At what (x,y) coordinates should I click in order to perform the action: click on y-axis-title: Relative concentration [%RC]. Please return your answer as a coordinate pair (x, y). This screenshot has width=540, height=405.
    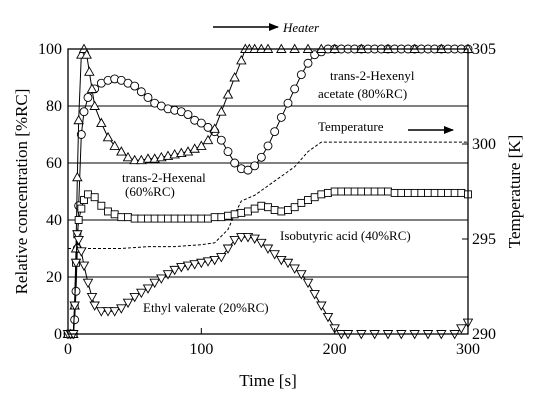
    Looking at the image, I should click on (21, 192).